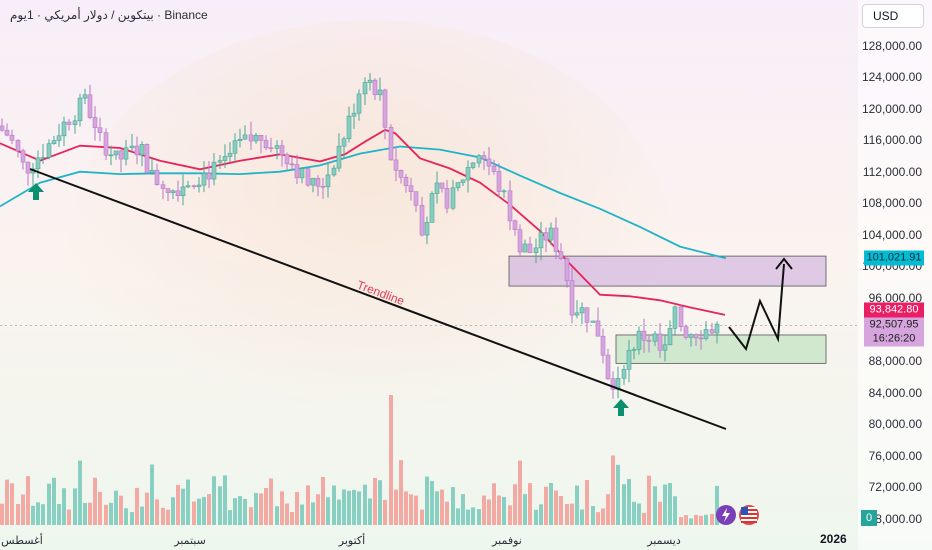 Image resolution: width=932 pixels, height=550 pixels. I want to click on volume-zero-badge: 0, so click(869, 518).